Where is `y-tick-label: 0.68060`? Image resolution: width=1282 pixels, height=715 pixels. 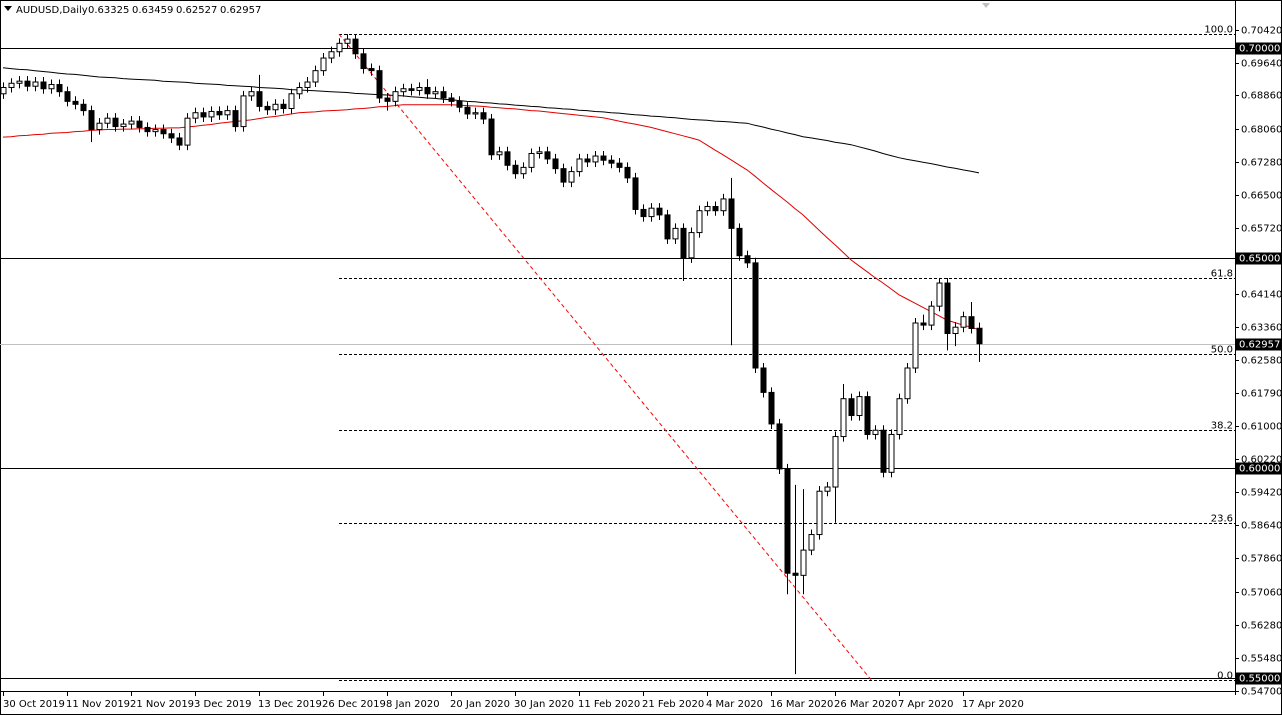 y-tick-label: 0.68060 is located at coordinates (1261, 130).